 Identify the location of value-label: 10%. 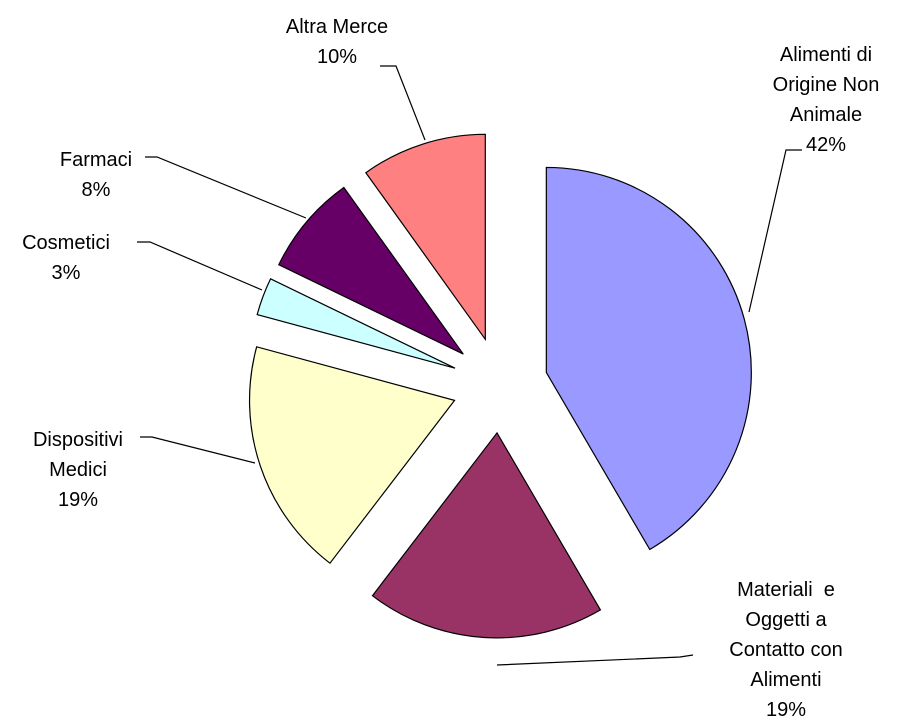
(337, 57).